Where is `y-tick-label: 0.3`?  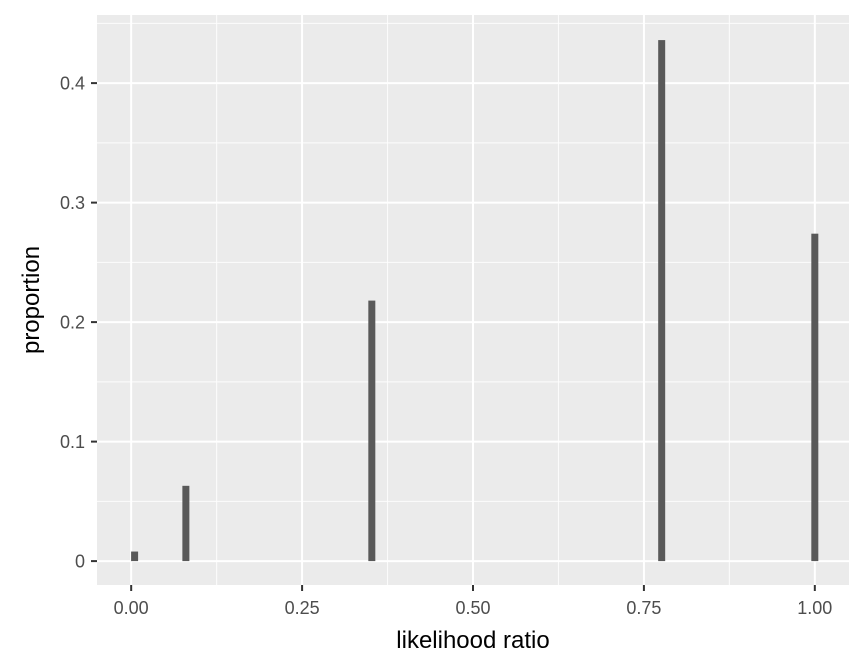 y-tick-label: 0.3 is located at coordinates (72, 203).